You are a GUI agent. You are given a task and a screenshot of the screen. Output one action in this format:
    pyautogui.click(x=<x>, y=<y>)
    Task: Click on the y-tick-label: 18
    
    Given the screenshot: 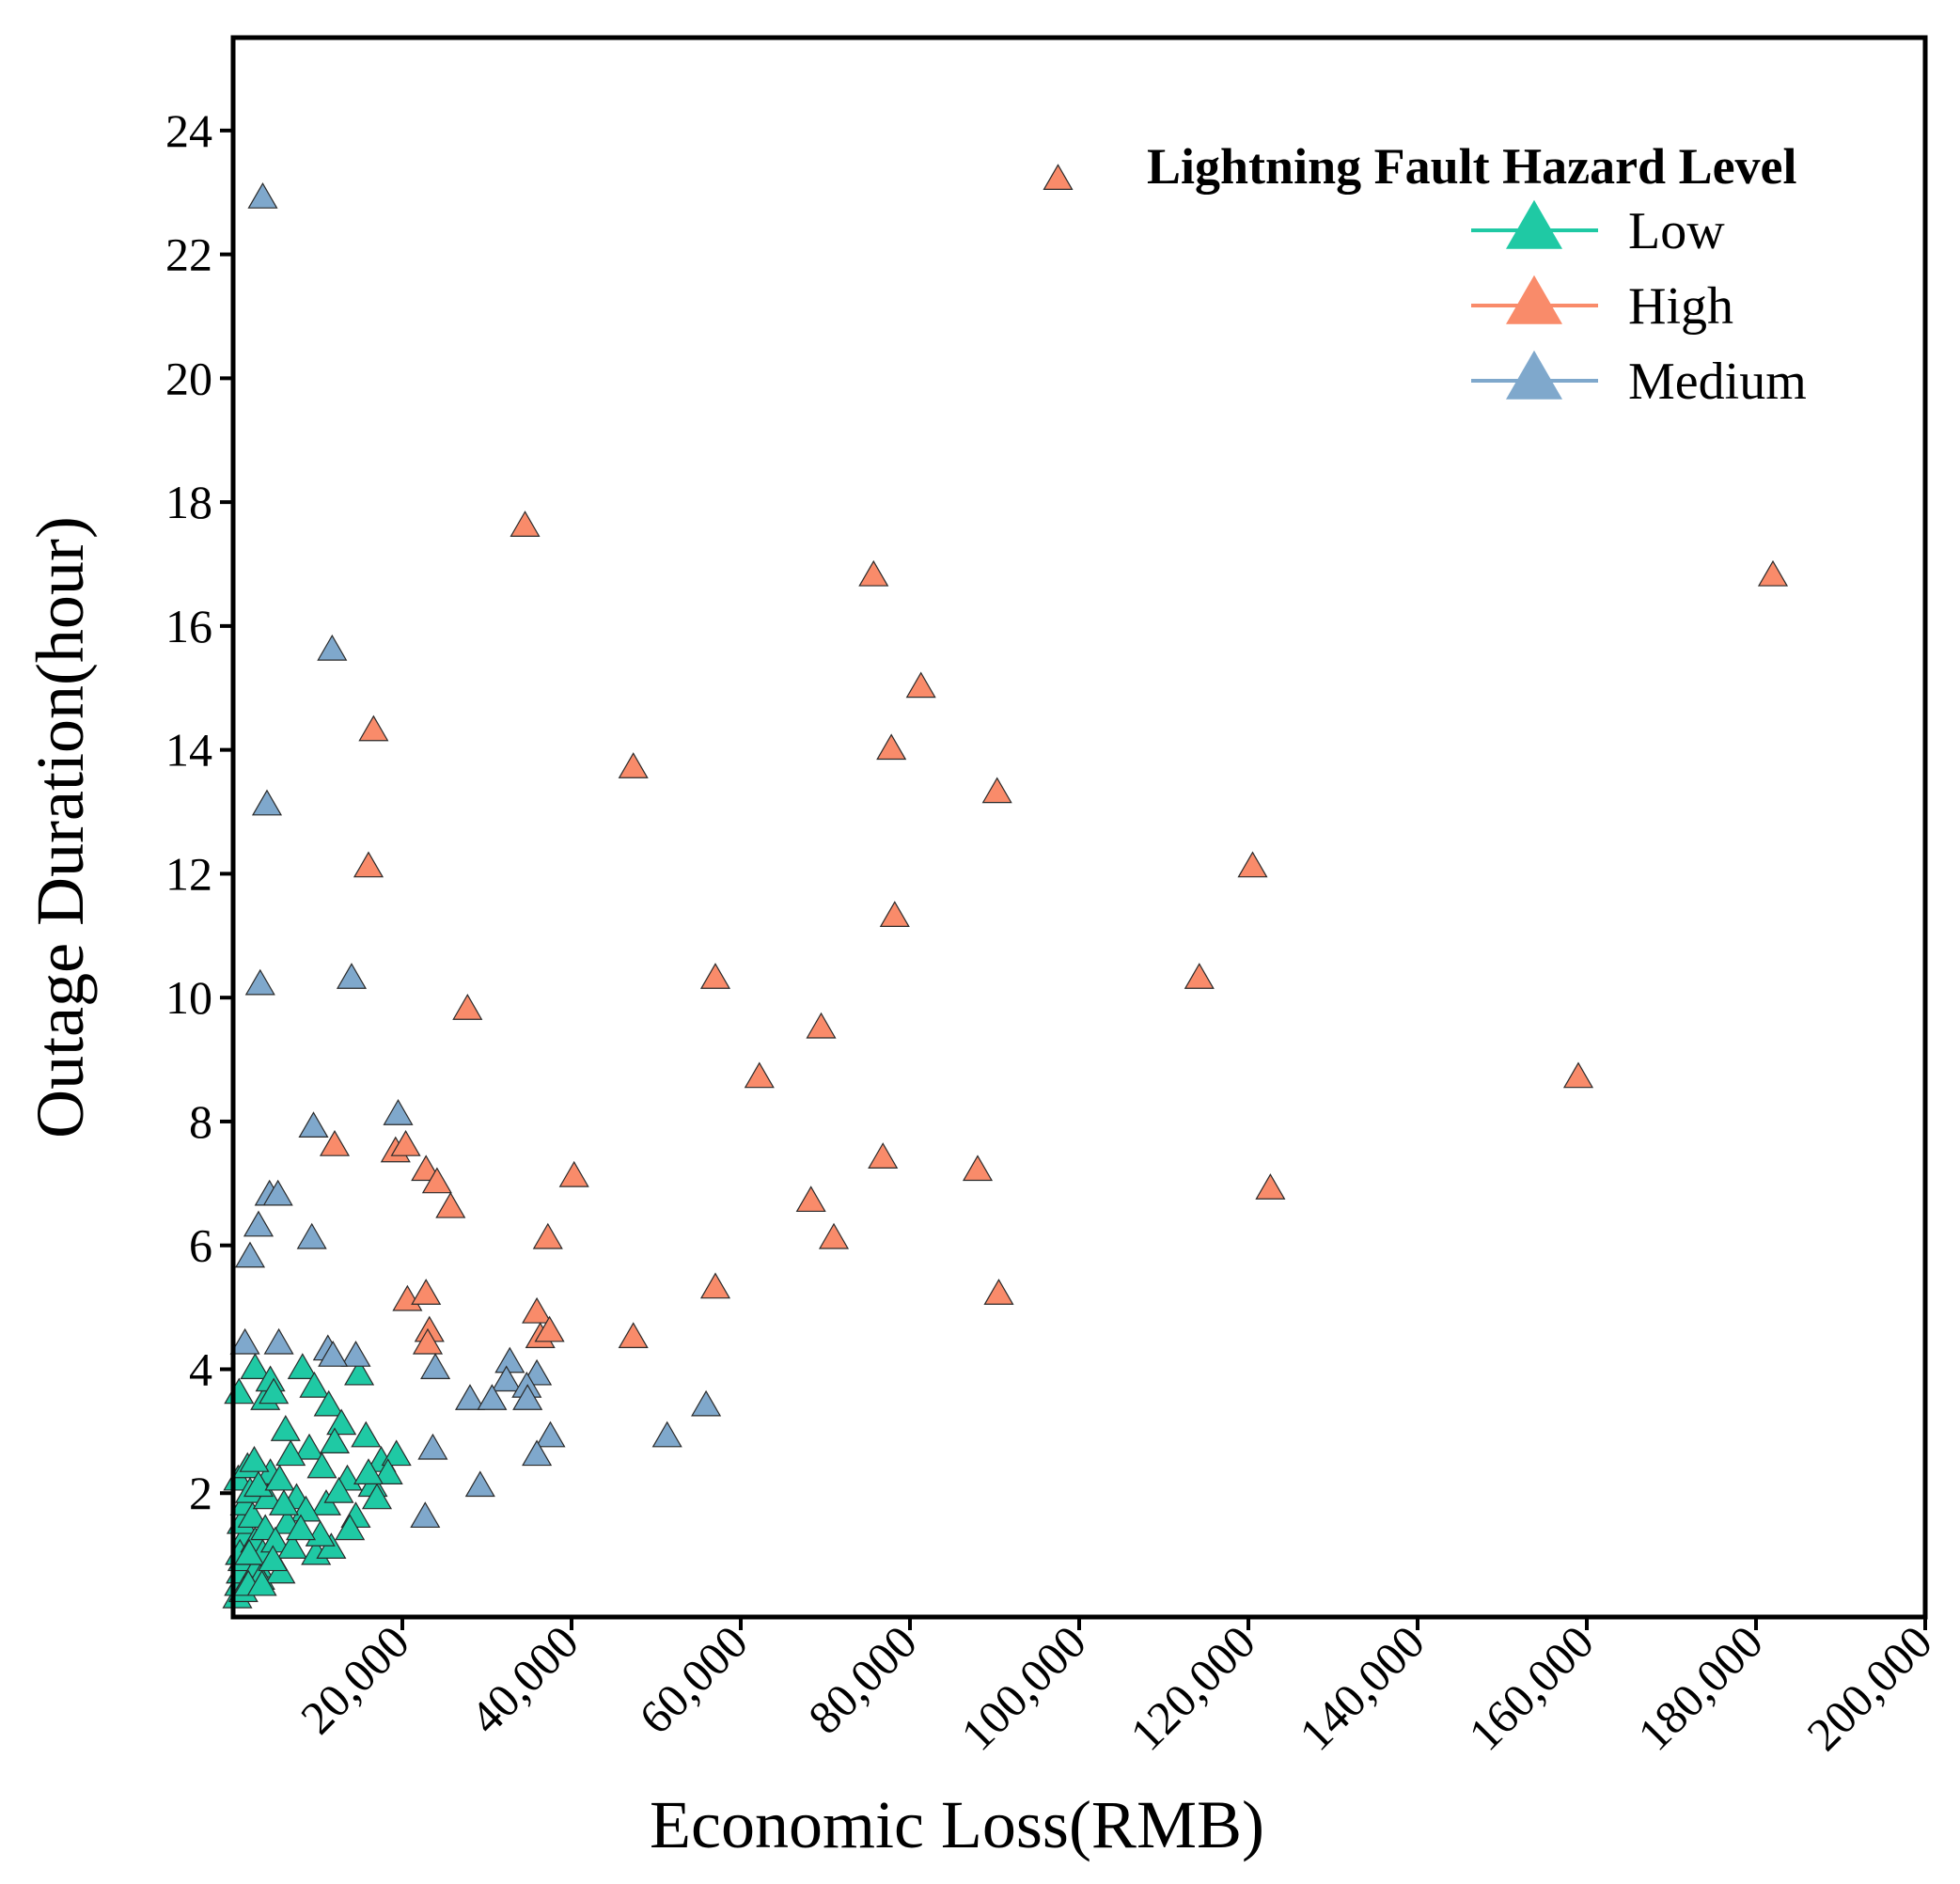 What is the action you would take?
    pyautogui.click(x=188, y=502)
    